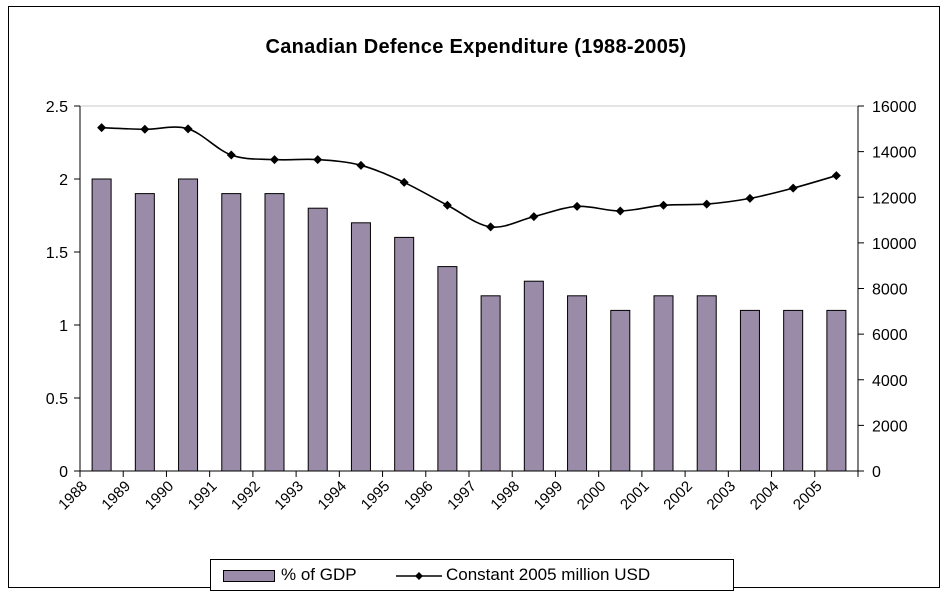 The height and width of the screenshot is (594, 952). I want to click on x-tick-label: 2004, so click(765, 496).